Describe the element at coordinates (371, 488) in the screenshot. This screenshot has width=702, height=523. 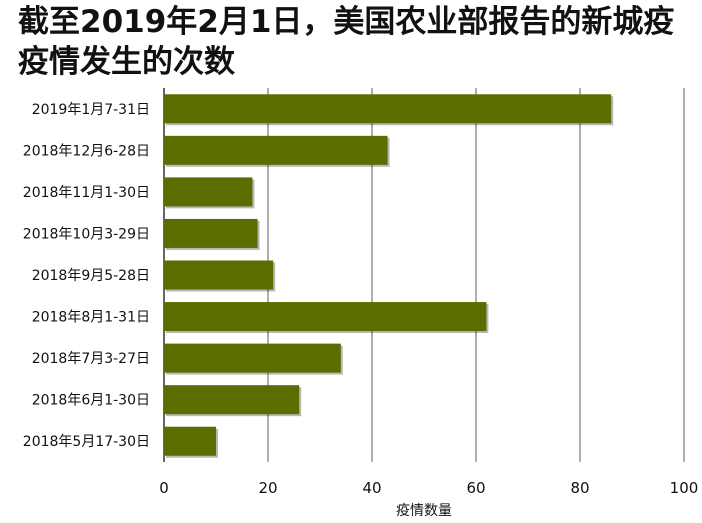
I see `x-tick-label: 40` at that location.